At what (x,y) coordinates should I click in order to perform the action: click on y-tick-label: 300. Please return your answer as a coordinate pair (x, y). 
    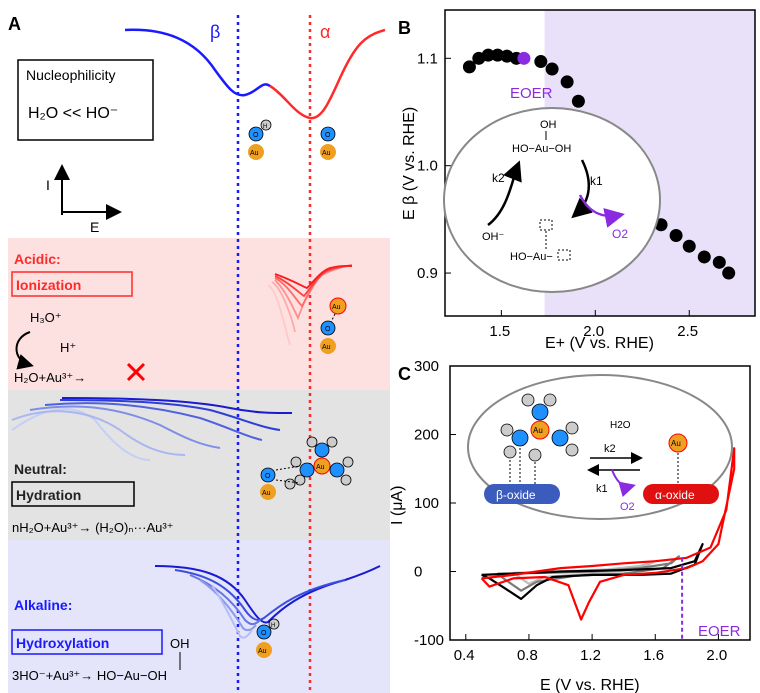
    Looking at the image, I should click on (426, 366).